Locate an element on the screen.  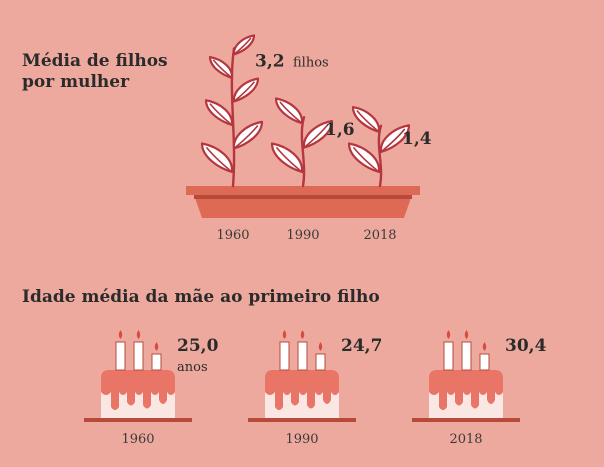
cake-1990 is located at coordinates (302, 376).